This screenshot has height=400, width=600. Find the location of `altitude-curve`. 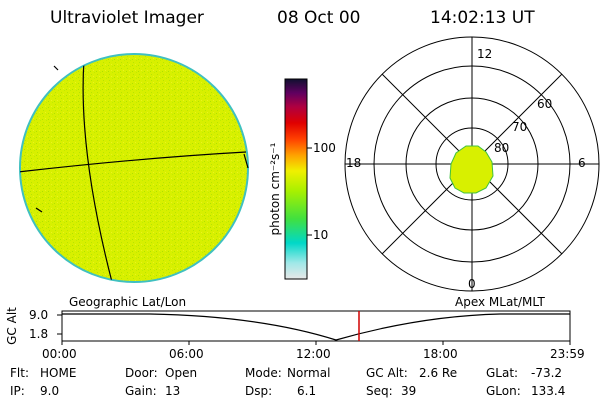

altitude-curve is located at coordinates (316, 327).